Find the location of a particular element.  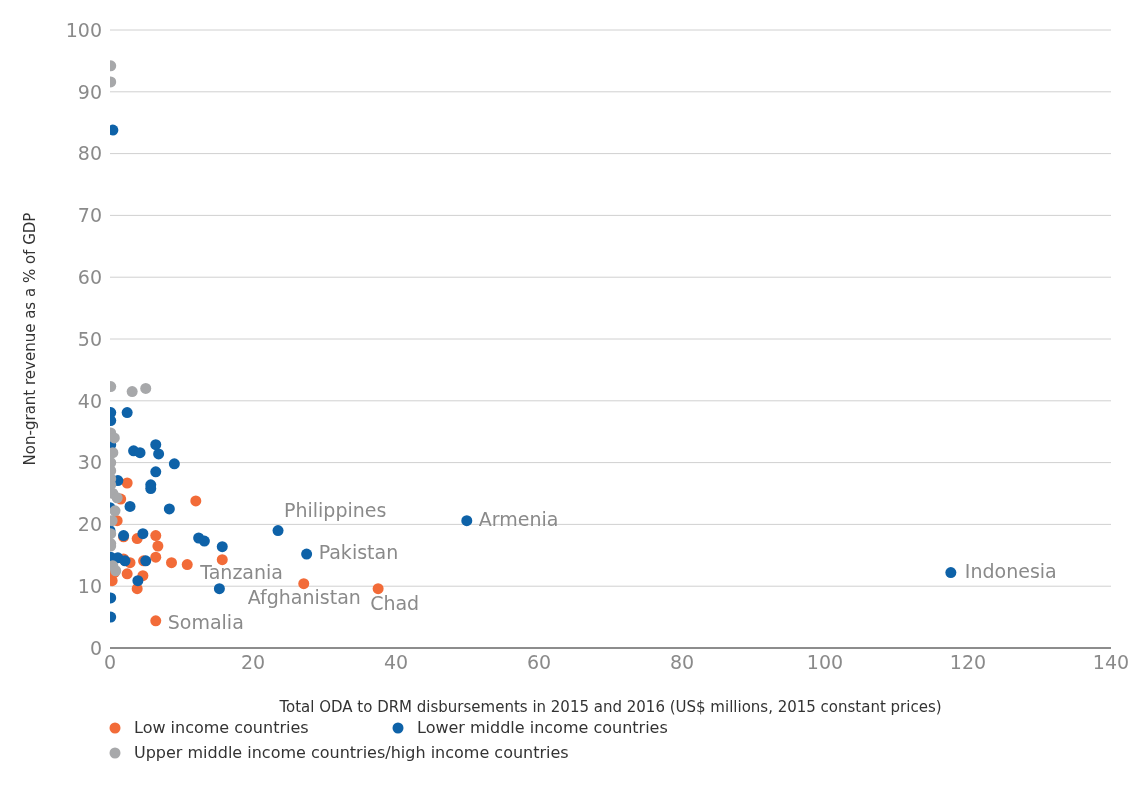

annotation: Indonesia is located at coordinates (1010, 570).